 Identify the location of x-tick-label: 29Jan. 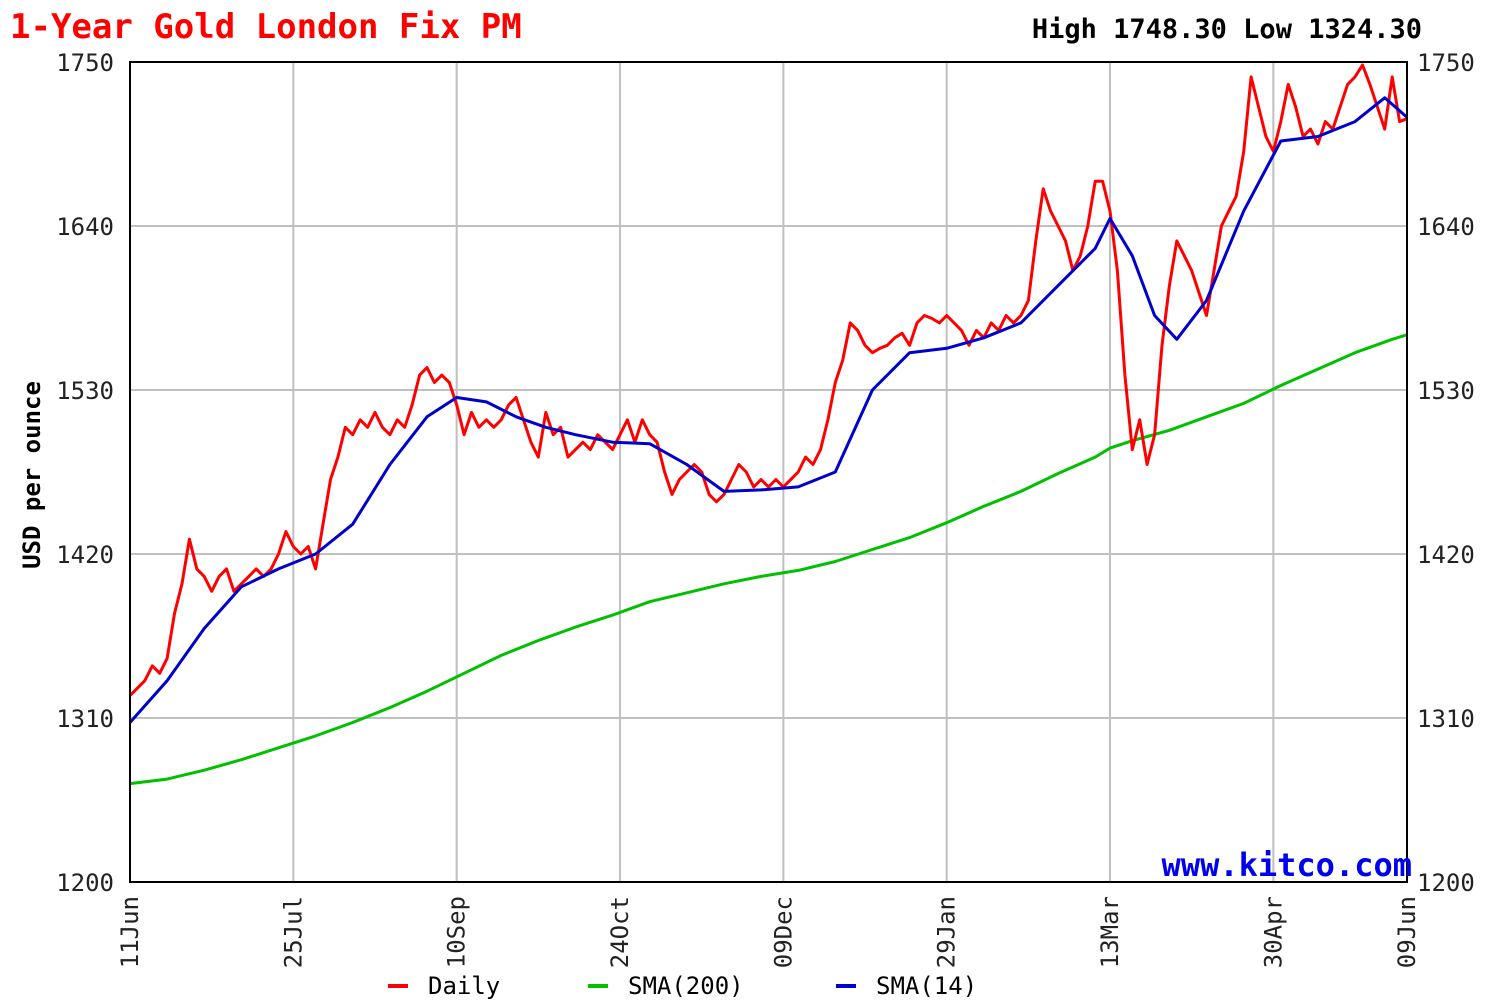
(947, 932).